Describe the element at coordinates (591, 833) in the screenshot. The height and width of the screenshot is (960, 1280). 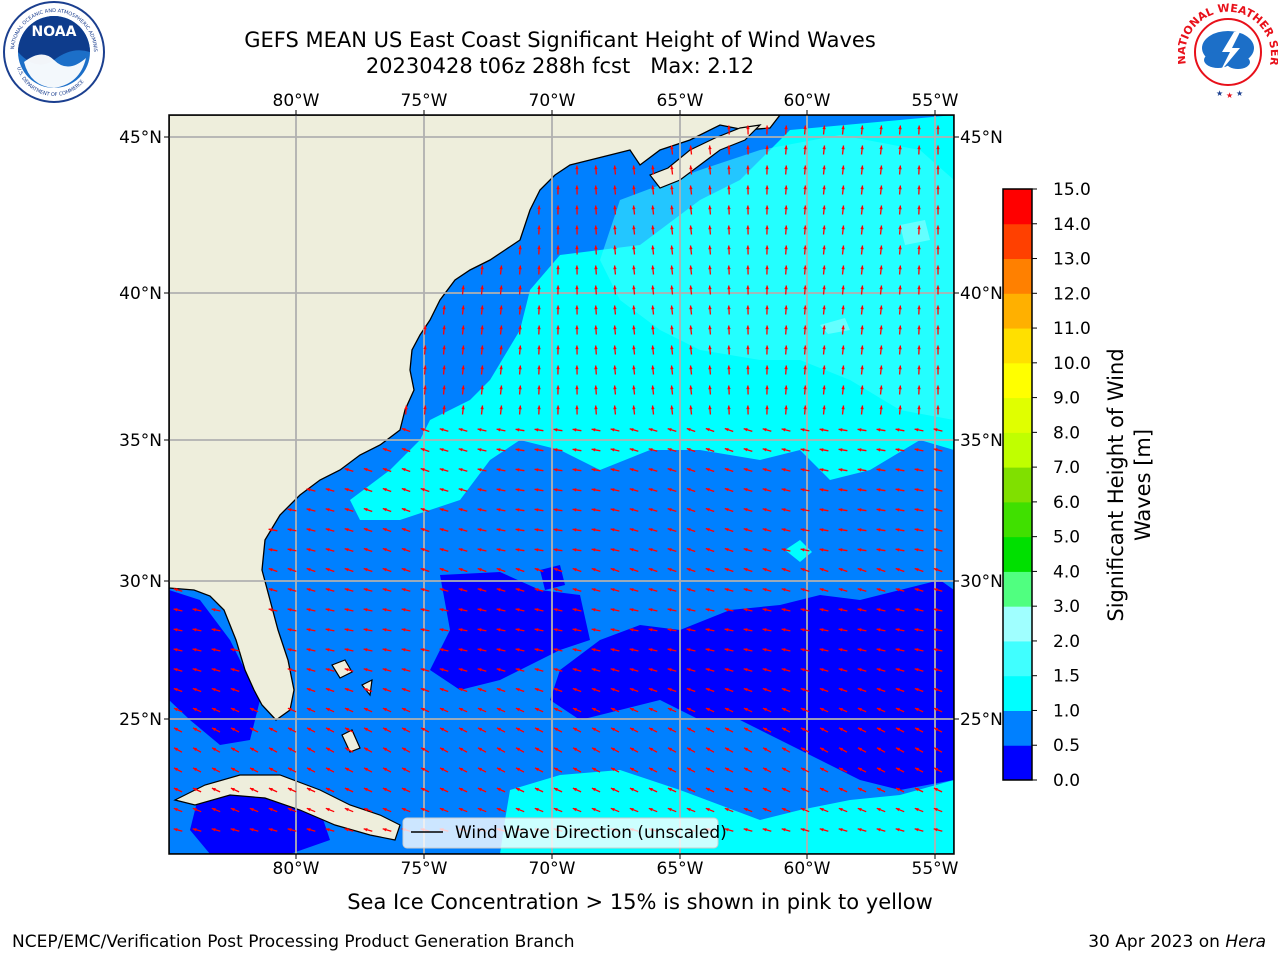
I see `legend-label: Wind Wave Direction (unscaled)` at that location.